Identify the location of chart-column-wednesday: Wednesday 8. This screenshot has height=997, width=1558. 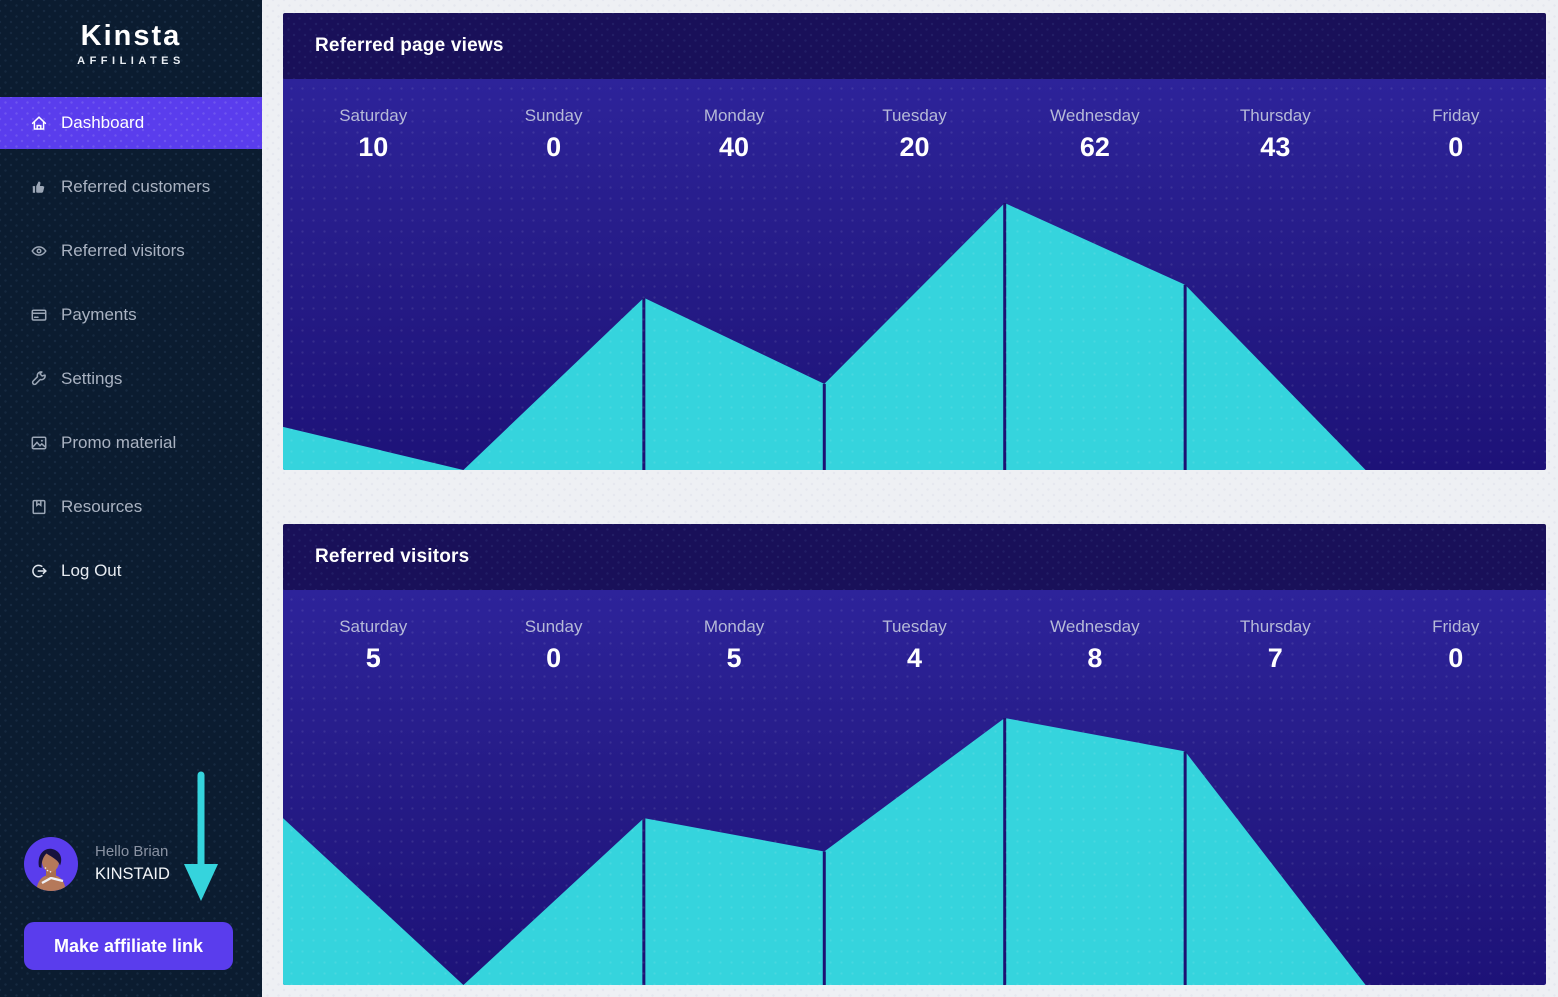
(1095, 632).